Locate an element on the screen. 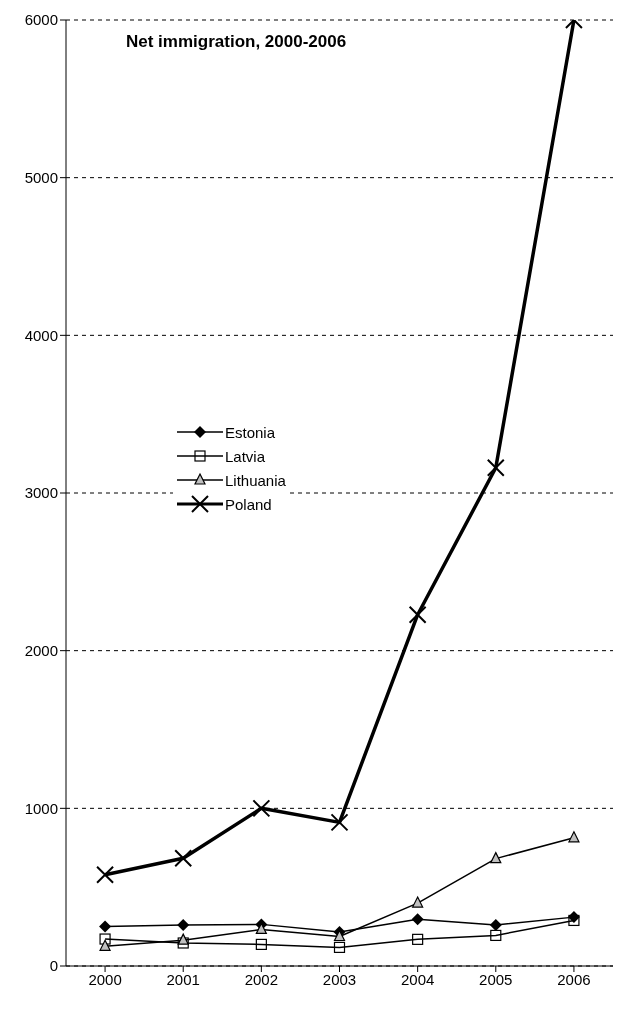 This screenshot has height=1013, width=629. legend-label: Poland is located at coordinates (248, 504).